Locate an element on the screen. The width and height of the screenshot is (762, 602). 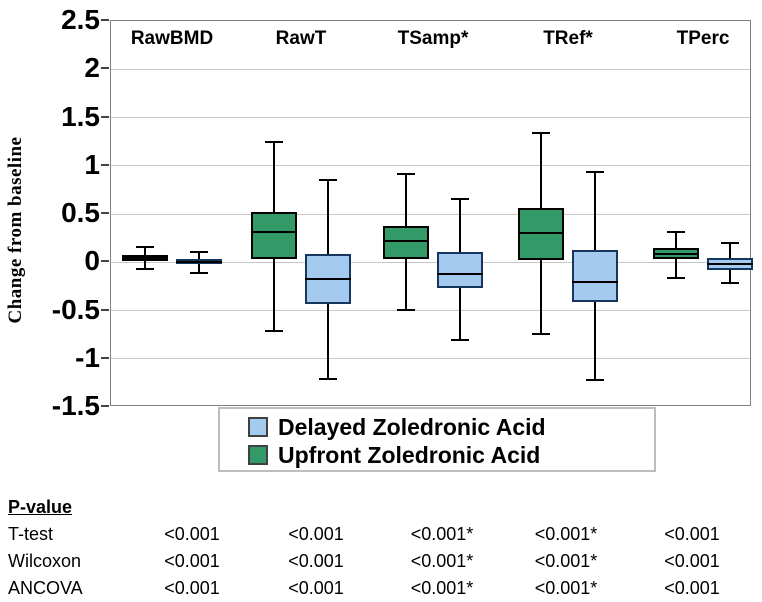
whisker-cap-bottom-upfront-rawt is located at coordinates (274, 330).